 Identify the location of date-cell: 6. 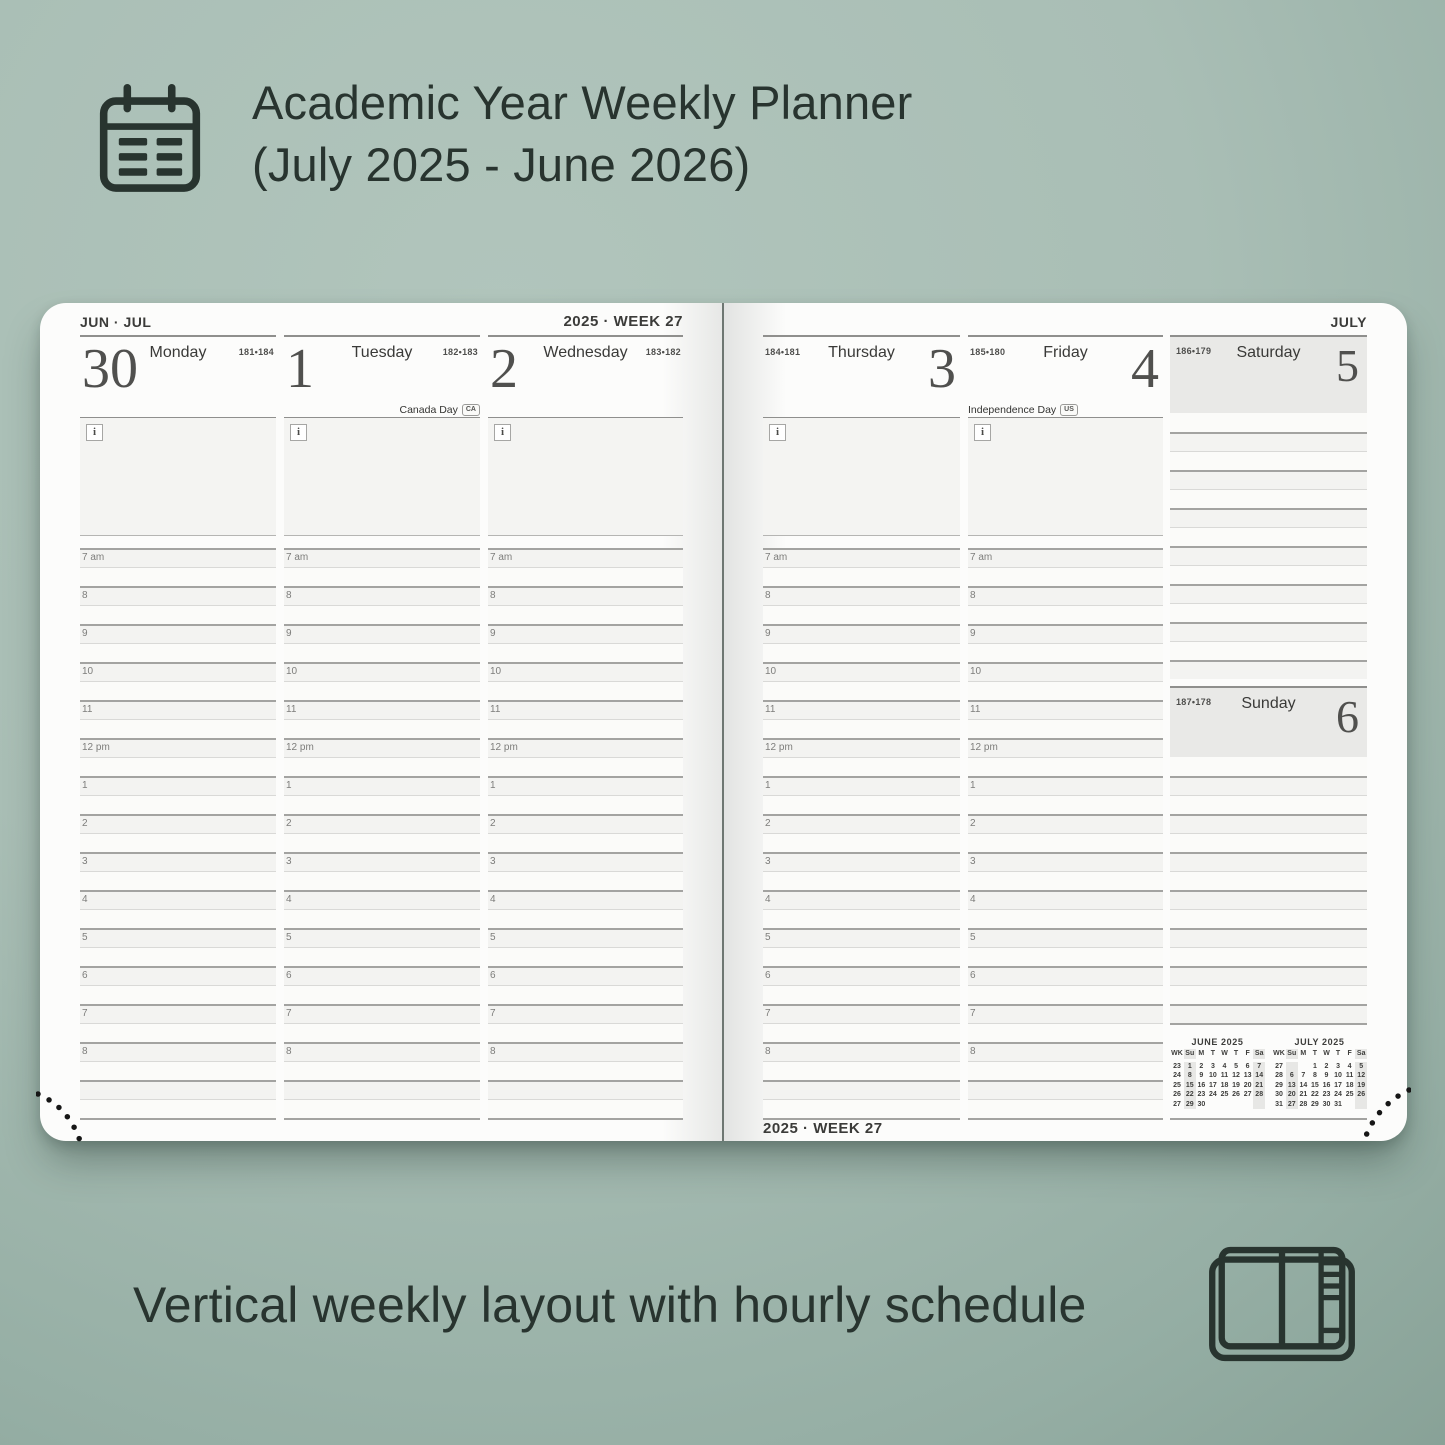
(1247, 1066).